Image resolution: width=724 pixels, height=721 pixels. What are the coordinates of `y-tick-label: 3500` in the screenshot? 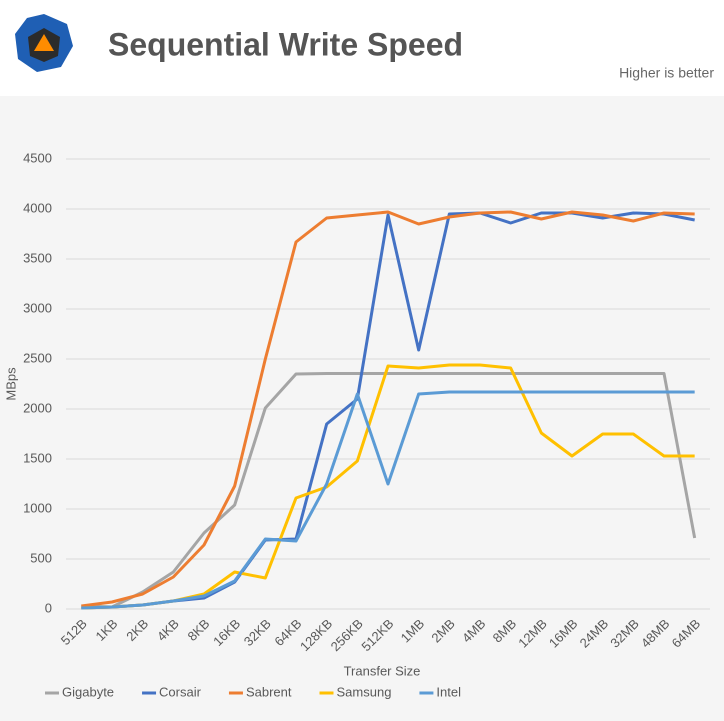 It's located at (37, 257).